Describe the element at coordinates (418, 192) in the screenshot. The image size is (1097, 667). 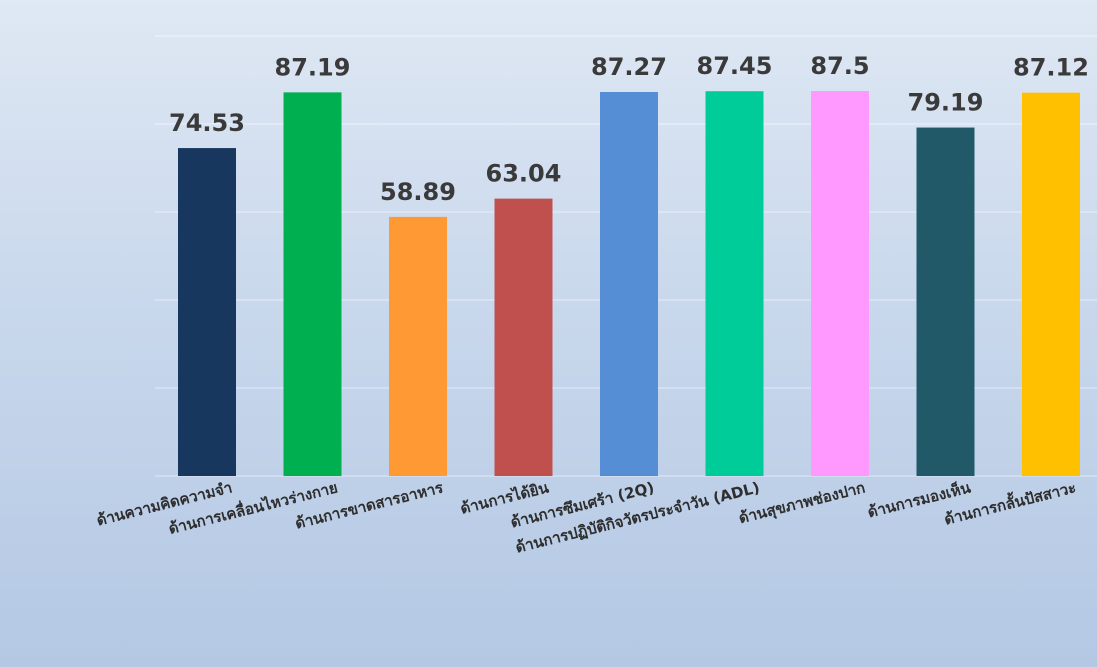
I see `data-label: 58.89` at that location.